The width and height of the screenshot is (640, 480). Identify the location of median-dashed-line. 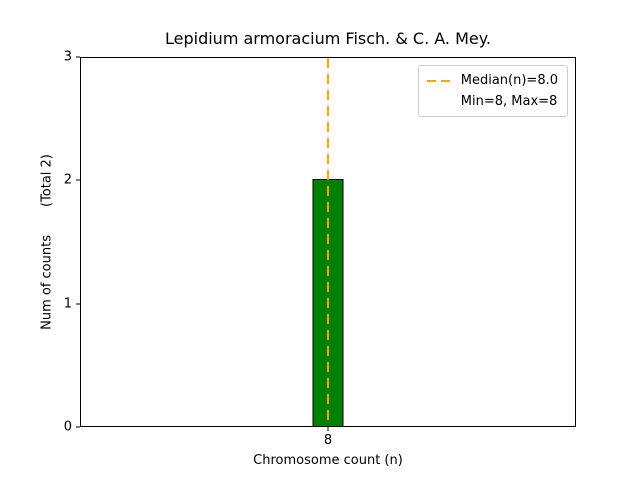
(328, 242).